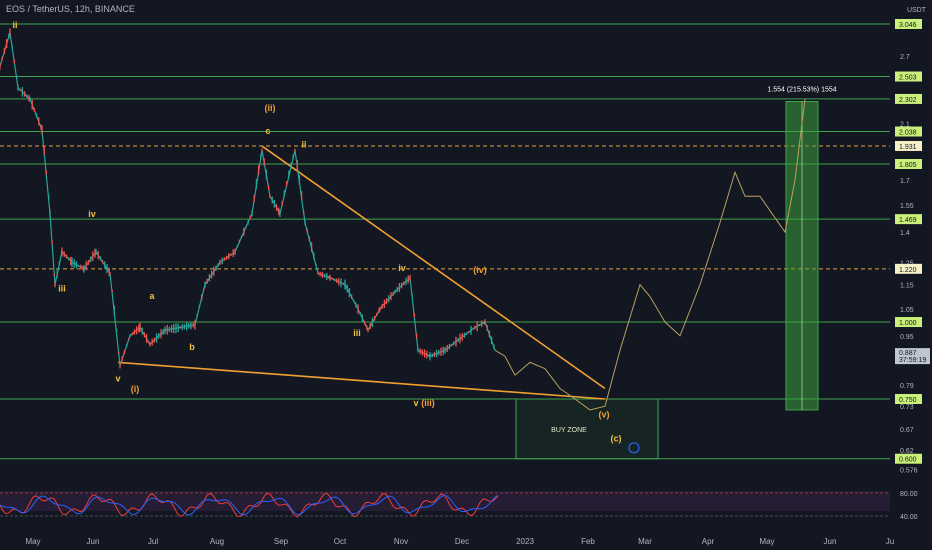 The height and width of the screenshot is (550, 932). Describe the element at coordinates (634, 448) in the screenshot. I see `wave-circle-marker` at that location.